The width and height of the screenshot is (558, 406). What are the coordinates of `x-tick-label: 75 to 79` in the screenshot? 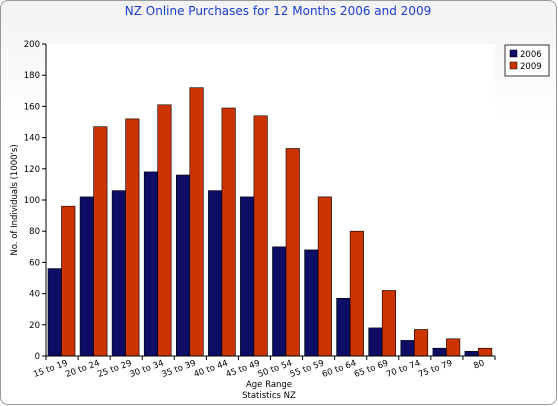 It's located at (435, 369).